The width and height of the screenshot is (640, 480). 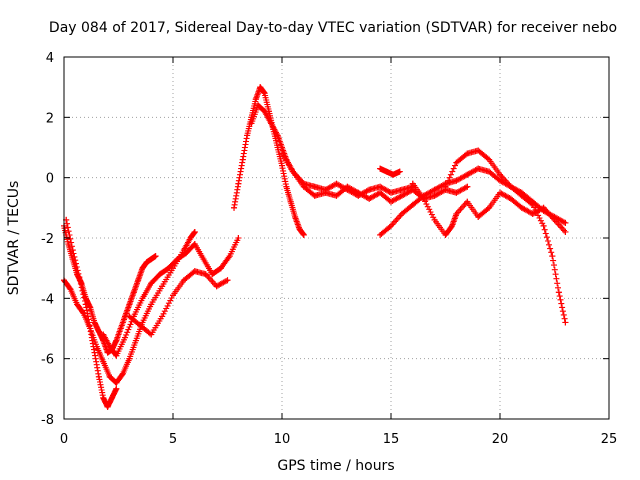 I want to click on y-tick-label: -6, so click(x=47, y=360).